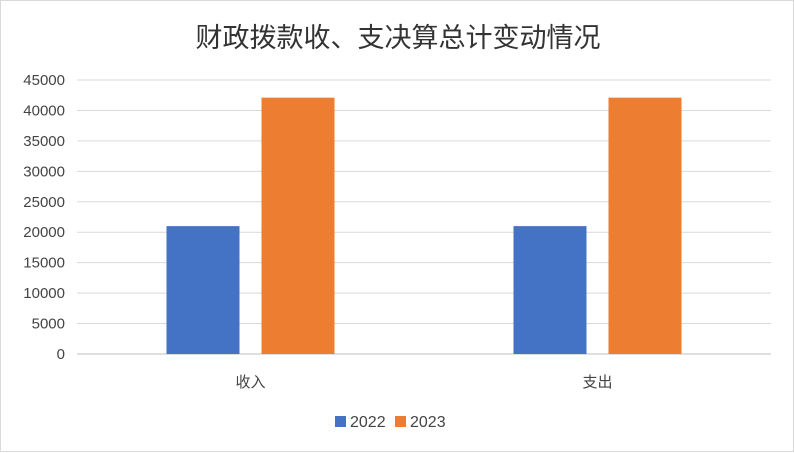 The image size is (794, 453). I want to click on legend-swatch-2022, so click(340, 421).